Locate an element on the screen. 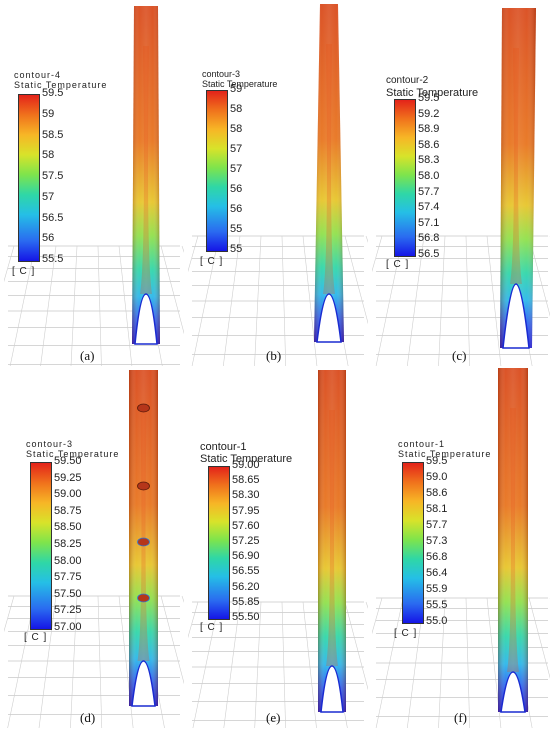  legend-tick-label: 58.50 is located at coordinates (68, 527).